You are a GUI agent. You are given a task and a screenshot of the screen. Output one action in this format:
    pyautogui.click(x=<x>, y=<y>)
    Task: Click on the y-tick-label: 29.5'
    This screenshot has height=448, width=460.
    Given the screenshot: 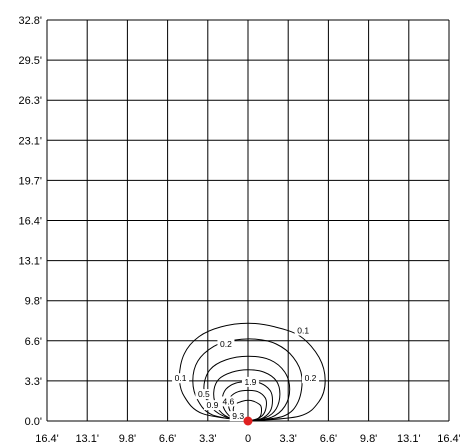 What is the action you would take?
    pyautogui.click(x=30, y=61)
    